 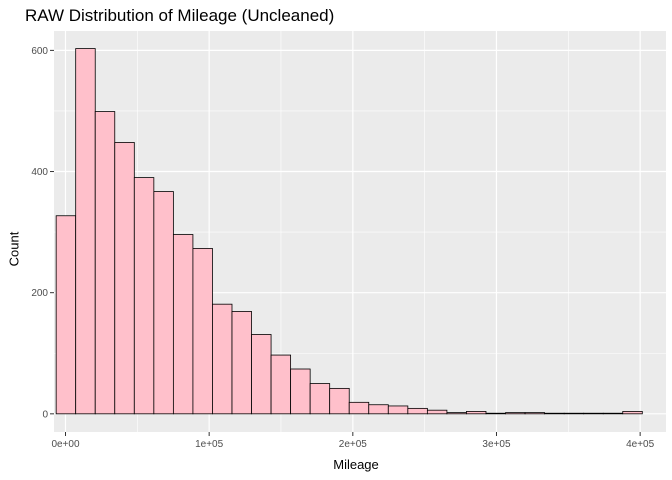 I want to click on x-tick-label: 2e+05, so click(x=353, y=444).